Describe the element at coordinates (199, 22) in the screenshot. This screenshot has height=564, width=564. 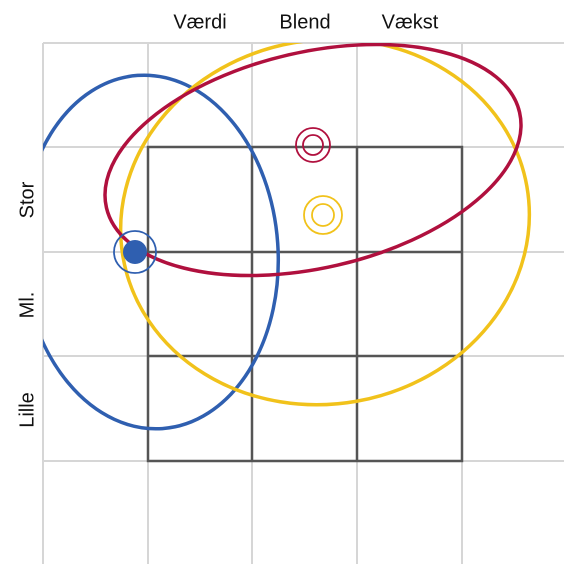
I see `column-label: Værdi` at that location.